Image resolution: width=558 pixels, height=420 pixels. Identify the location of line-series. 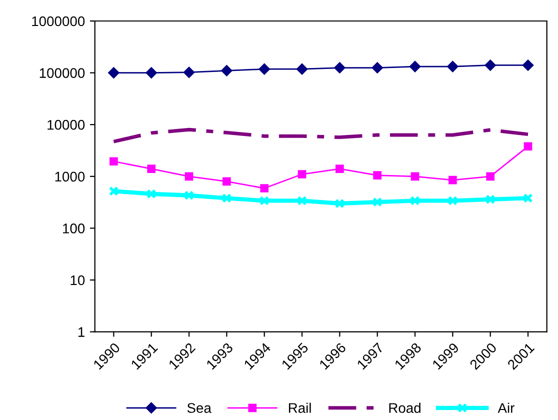
(321, 136).